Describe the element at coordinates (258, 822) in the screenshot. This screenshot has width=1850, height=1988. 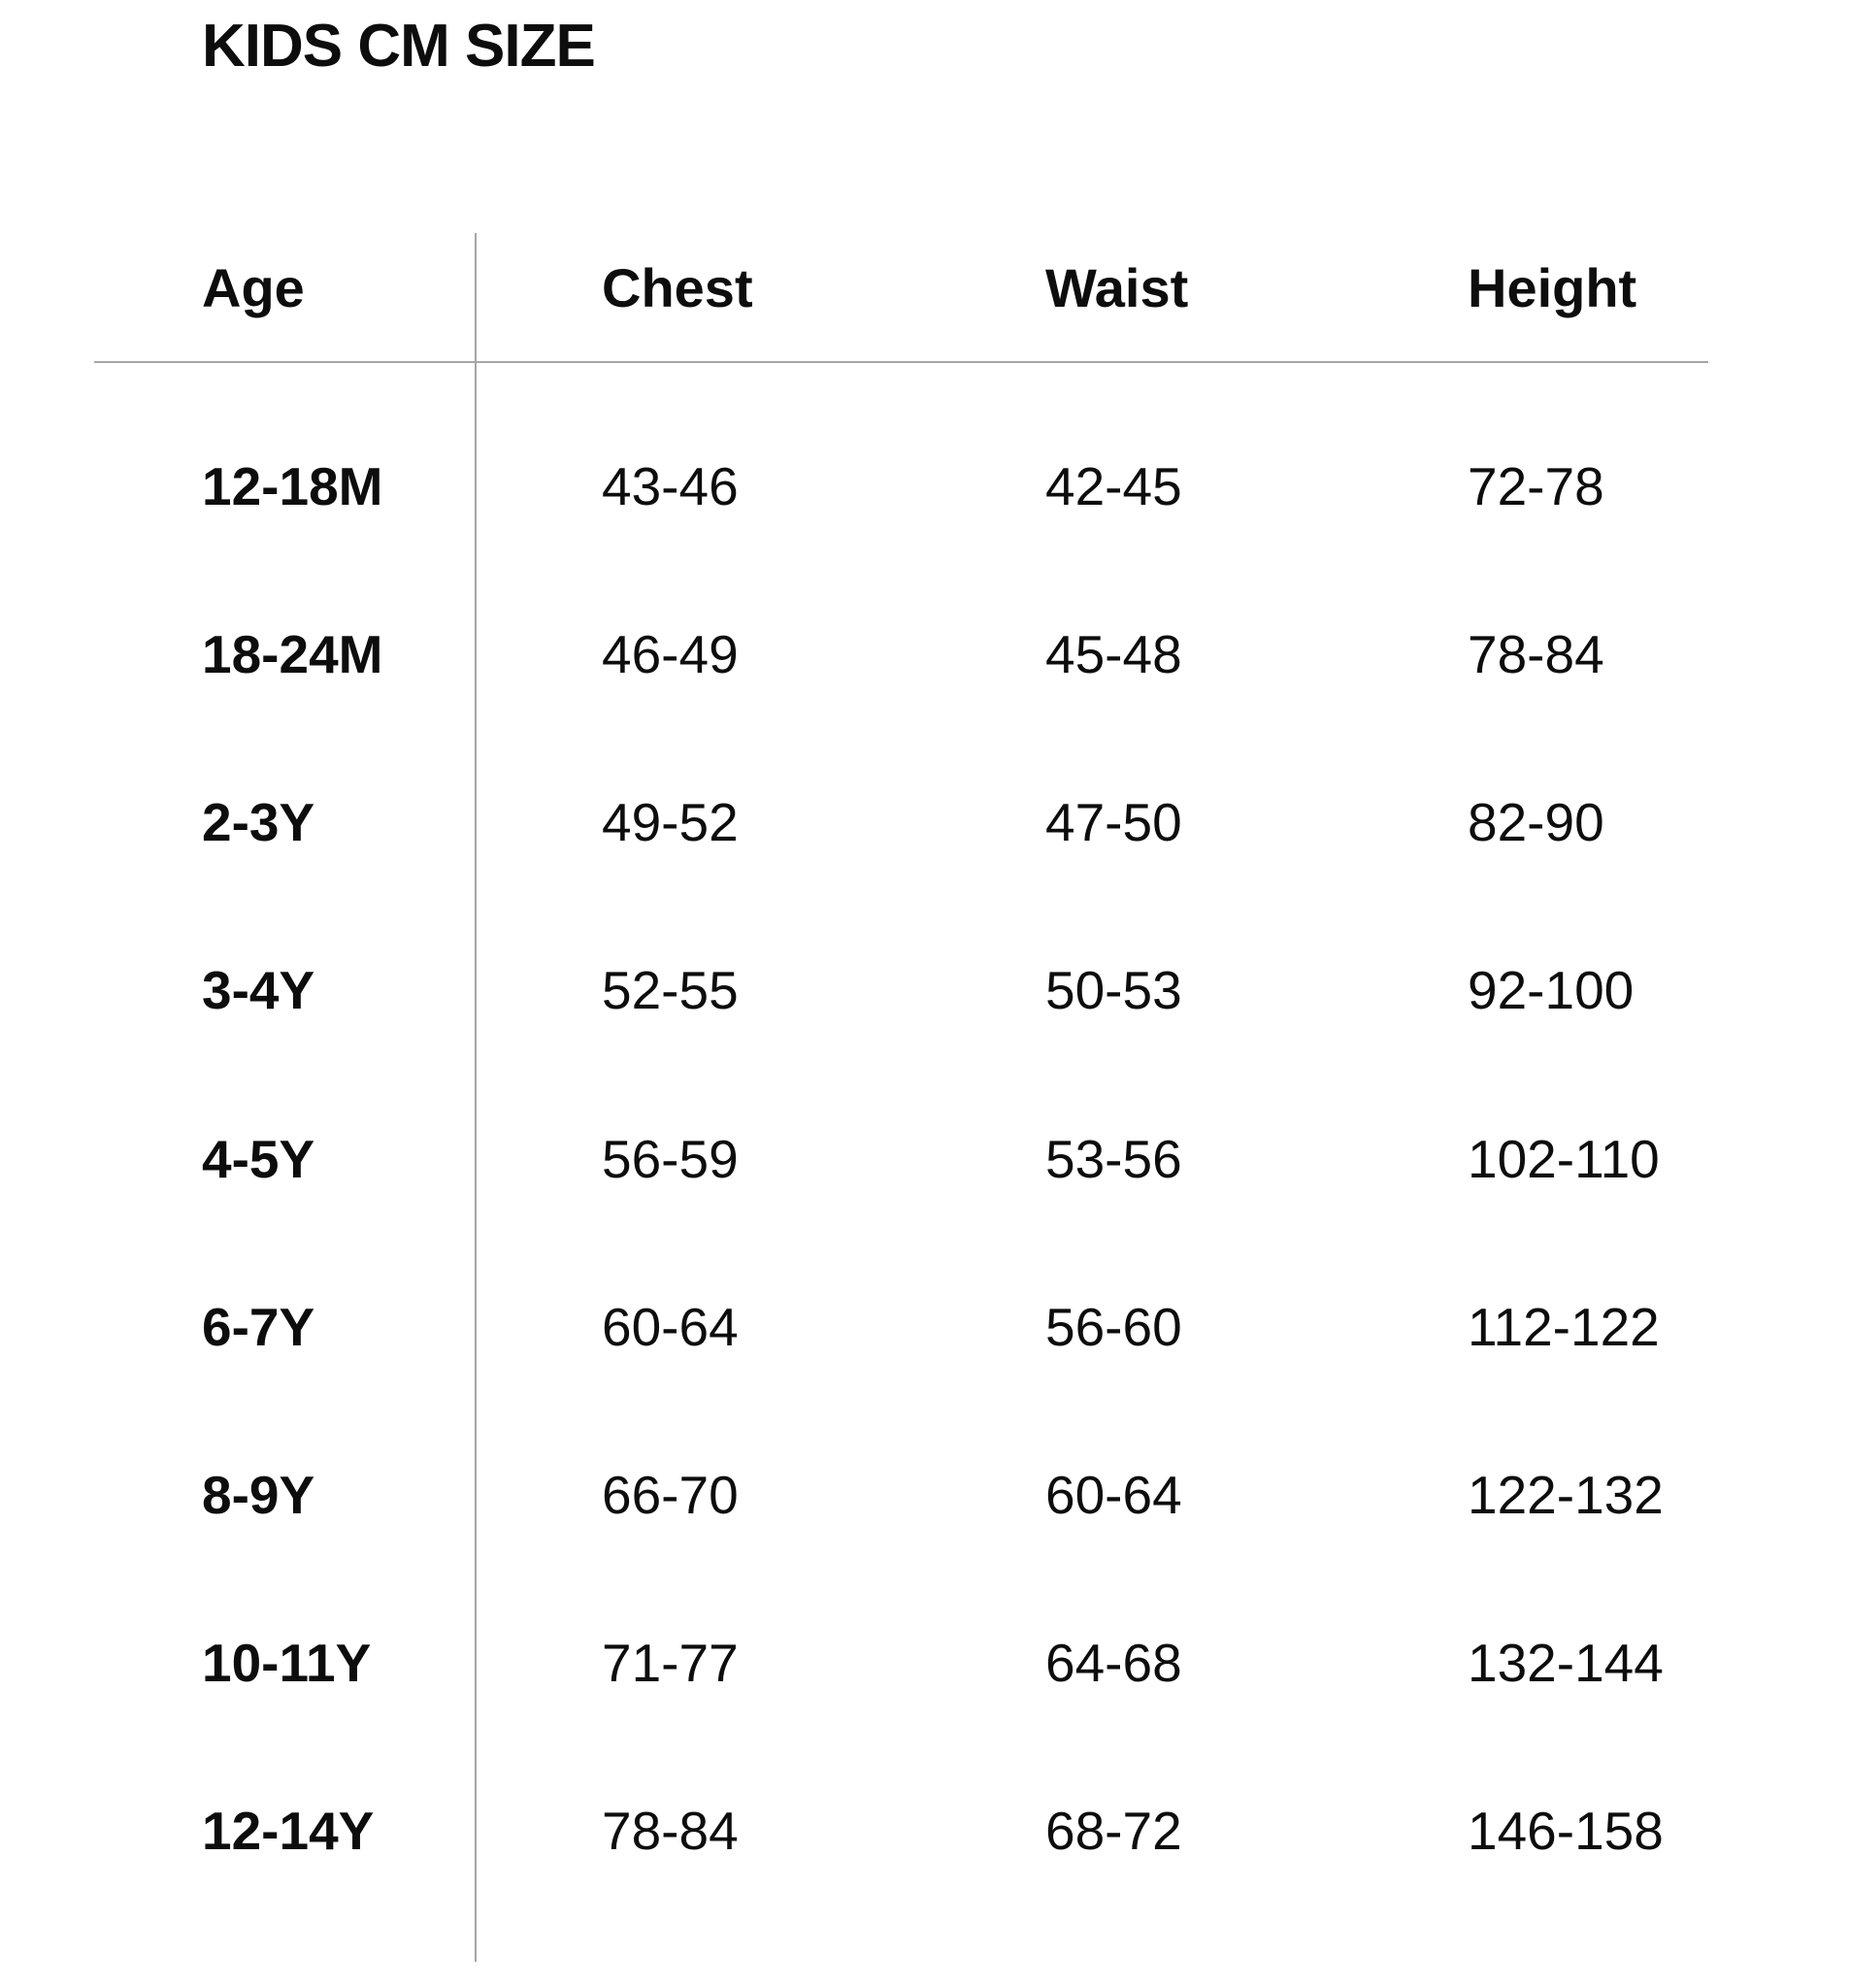
I see `age-cell: 2-3Y` at that location.